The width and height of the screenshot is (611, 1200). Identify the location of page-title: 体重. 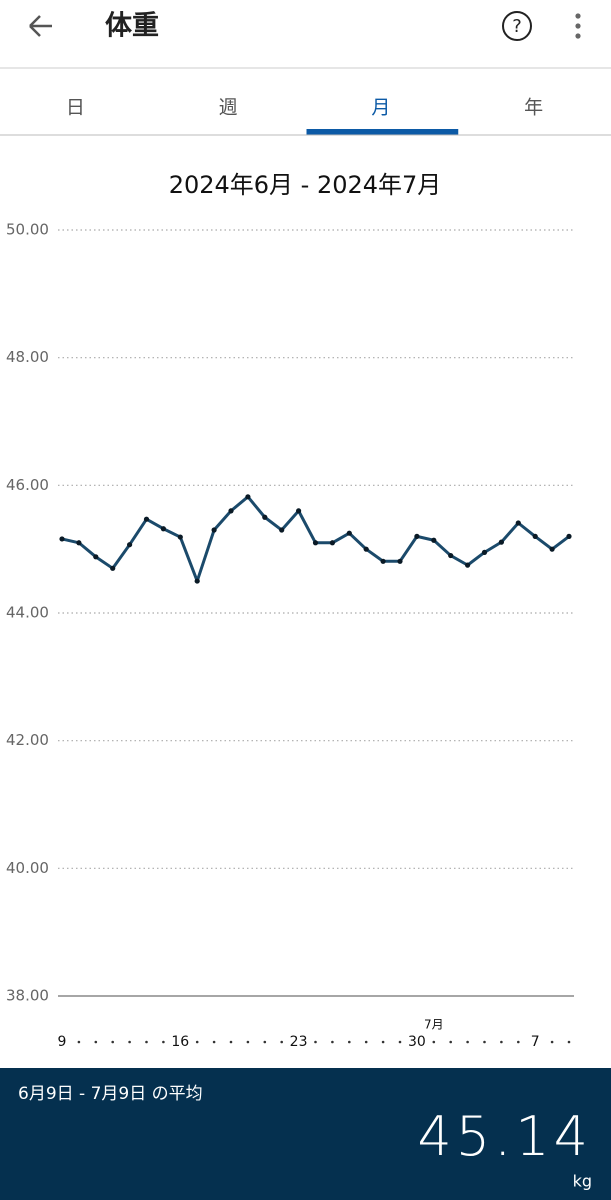
(132, 26).